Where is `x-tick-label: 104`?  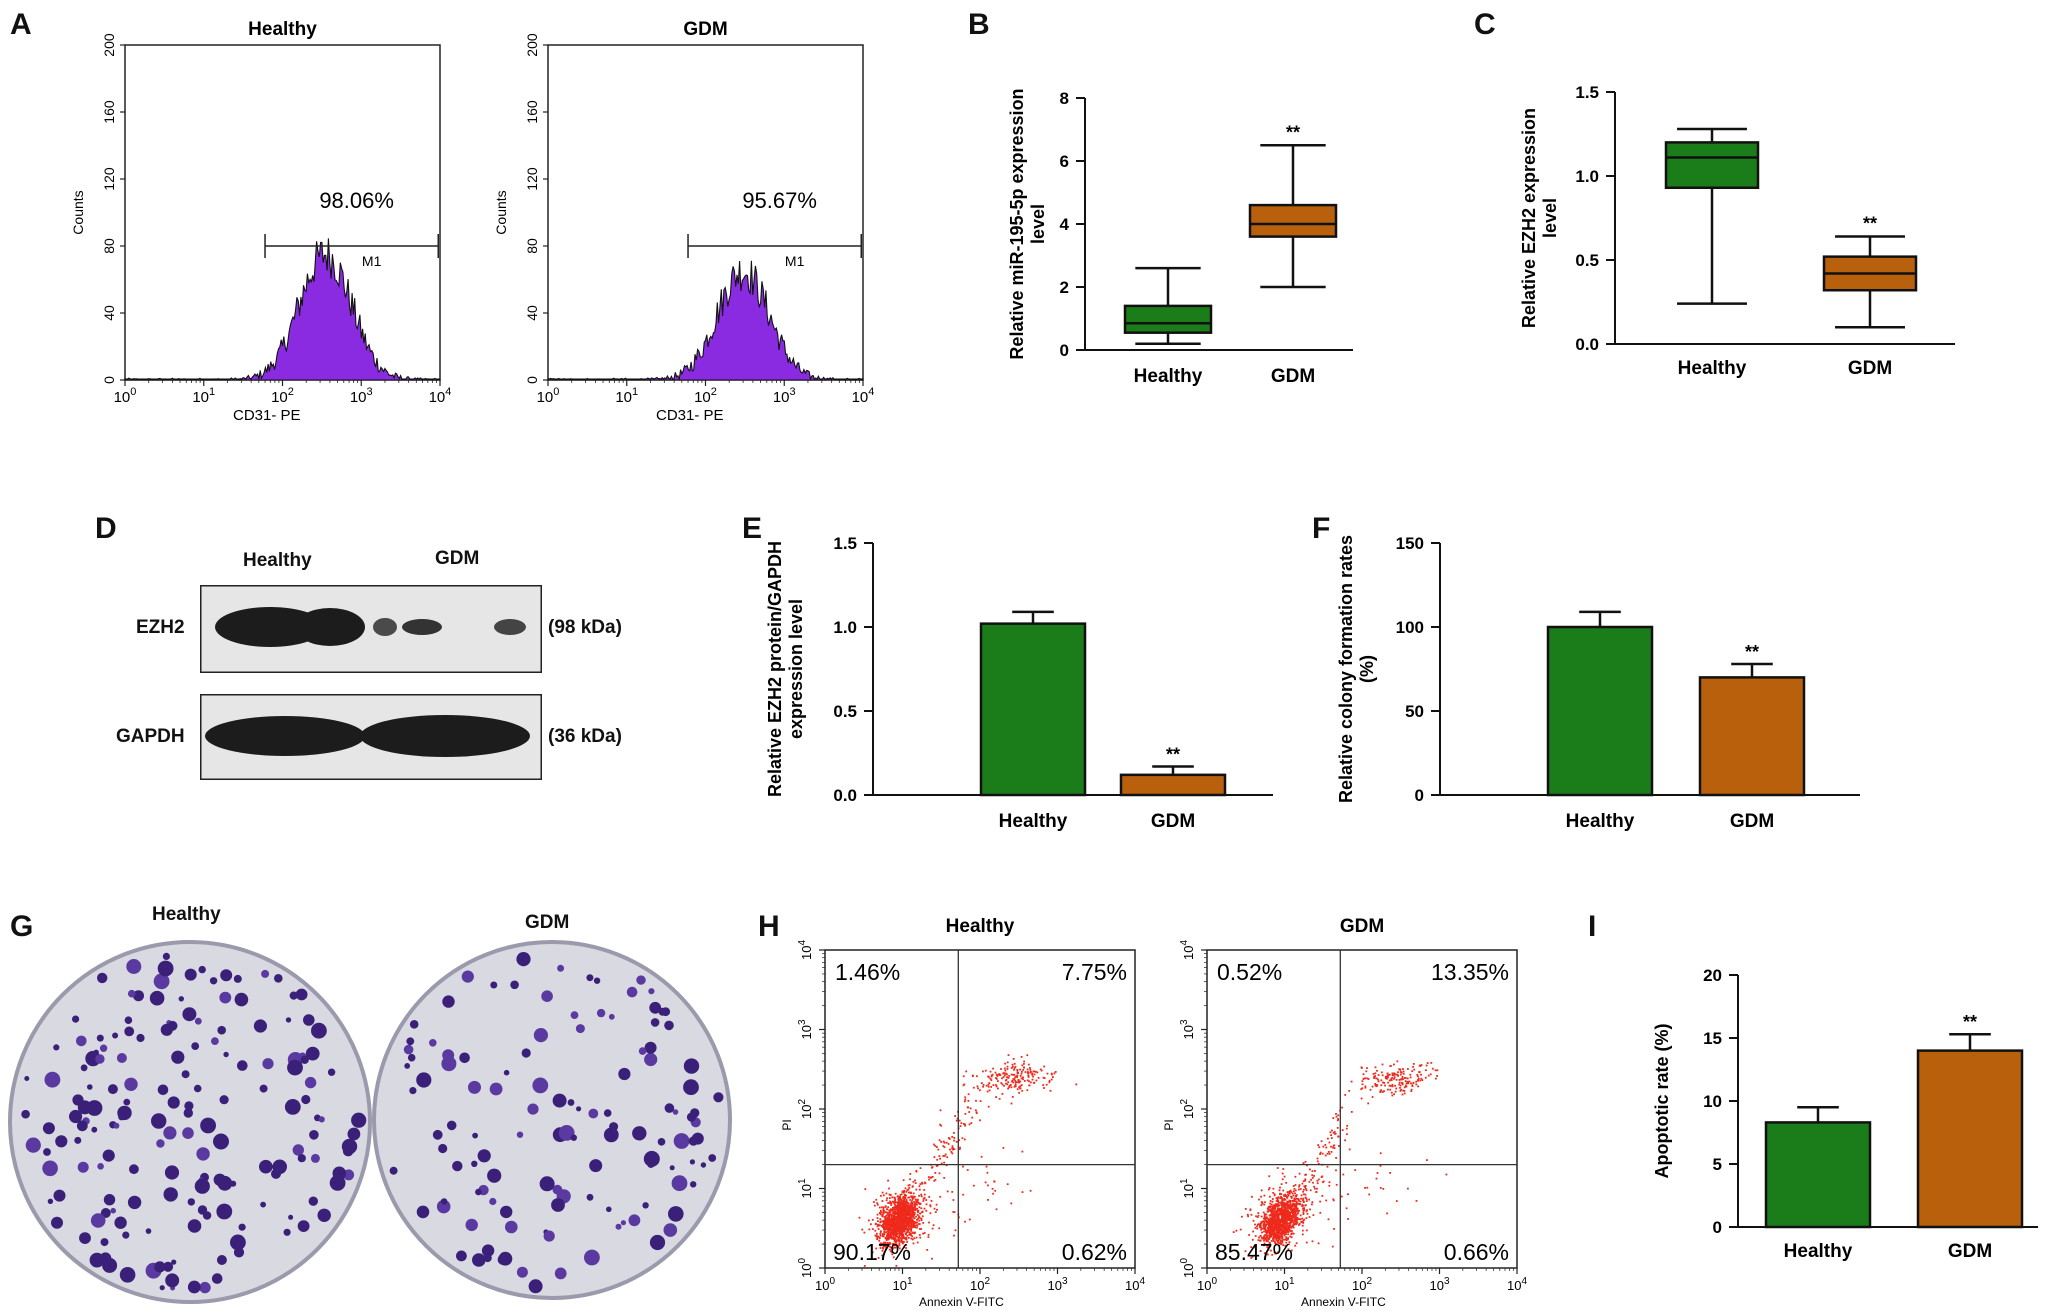
x-tick-label: 104 is located at coordinates (440, 396).